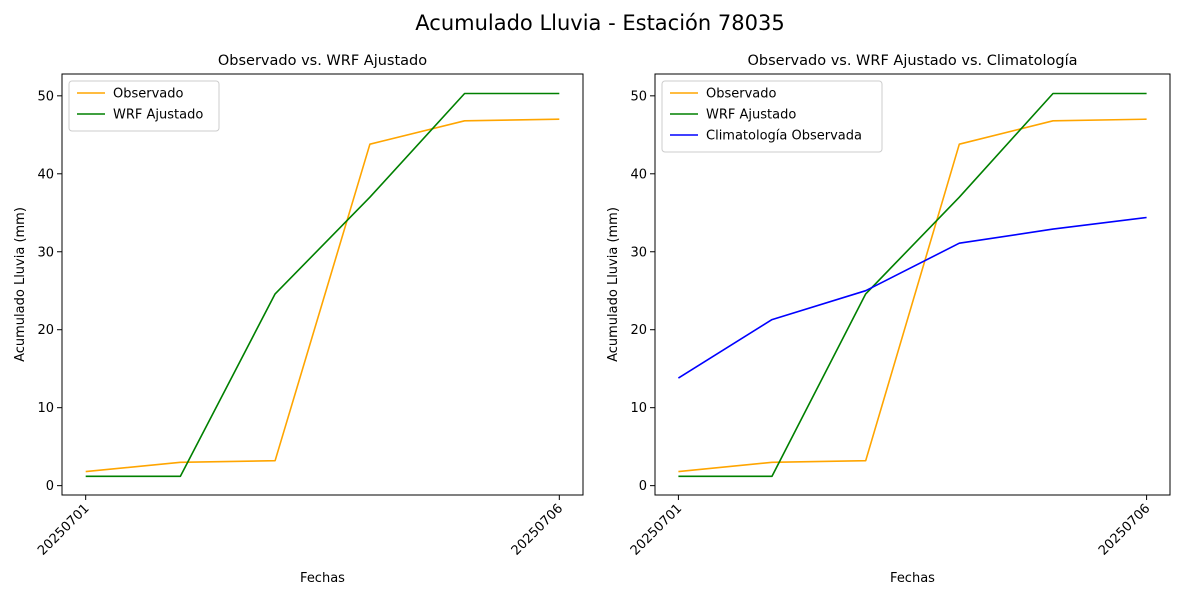 The image size is (1200, 600). I want to click on figure-title: Acumulado Lluvia - Estación 78035, so click(599, 23).